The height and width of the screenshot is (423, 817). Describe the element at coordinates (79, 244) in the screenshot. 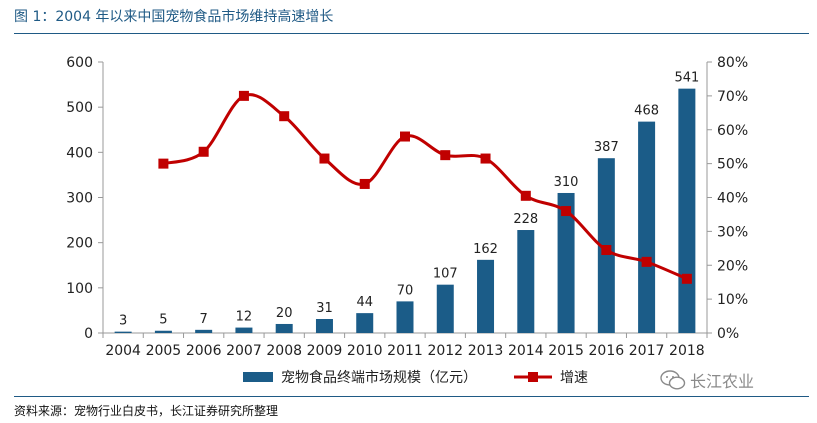

I see `y-left-tick-label: 200` at that location.